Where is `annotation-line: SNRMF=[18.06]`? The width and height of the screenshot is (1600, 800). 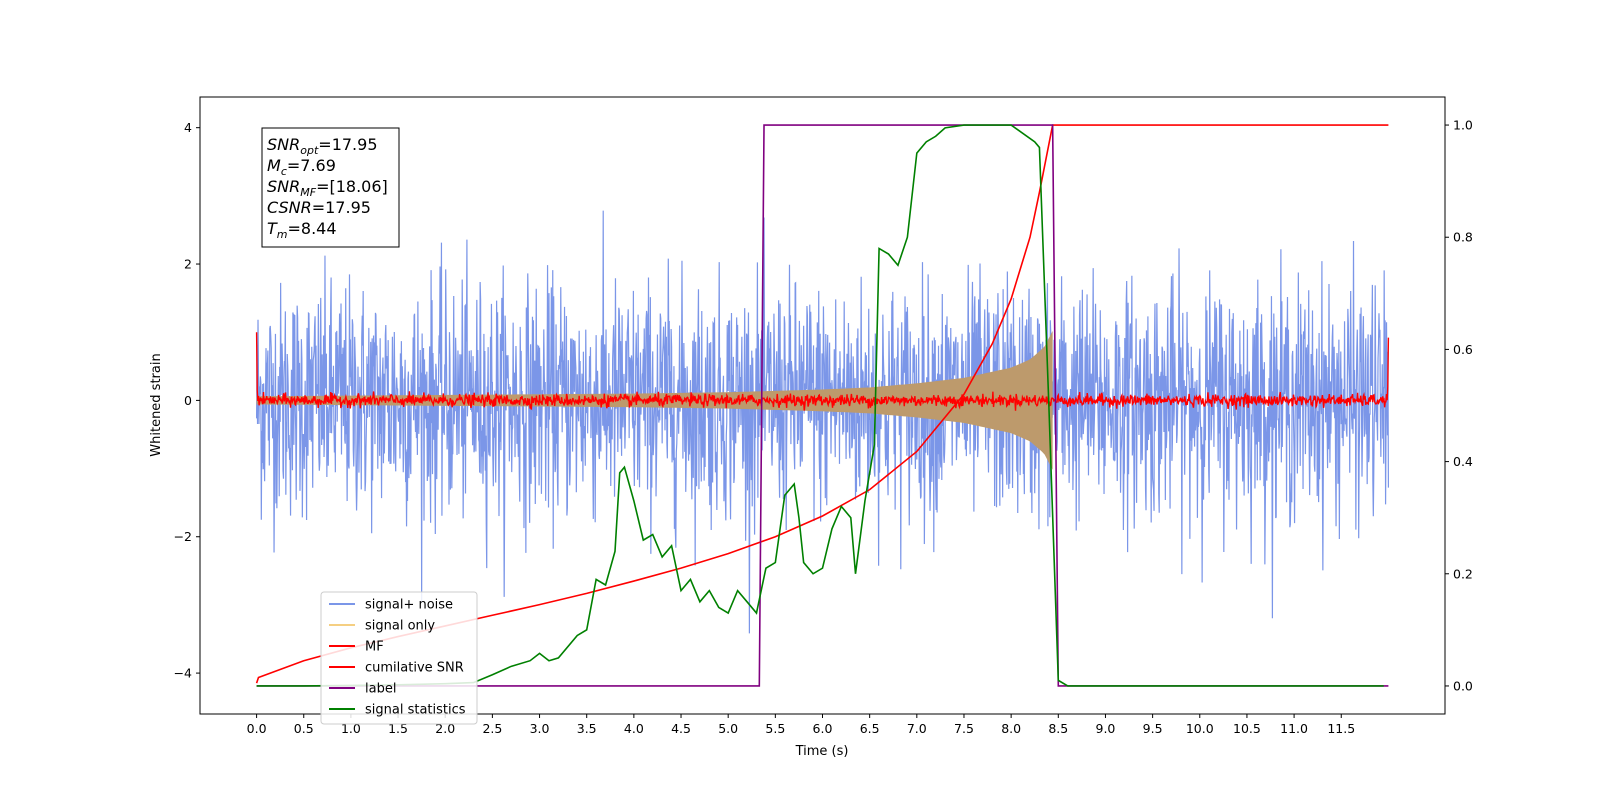 annotation-line: SNRMF=[18.06] is located at coordinates (327, 188).